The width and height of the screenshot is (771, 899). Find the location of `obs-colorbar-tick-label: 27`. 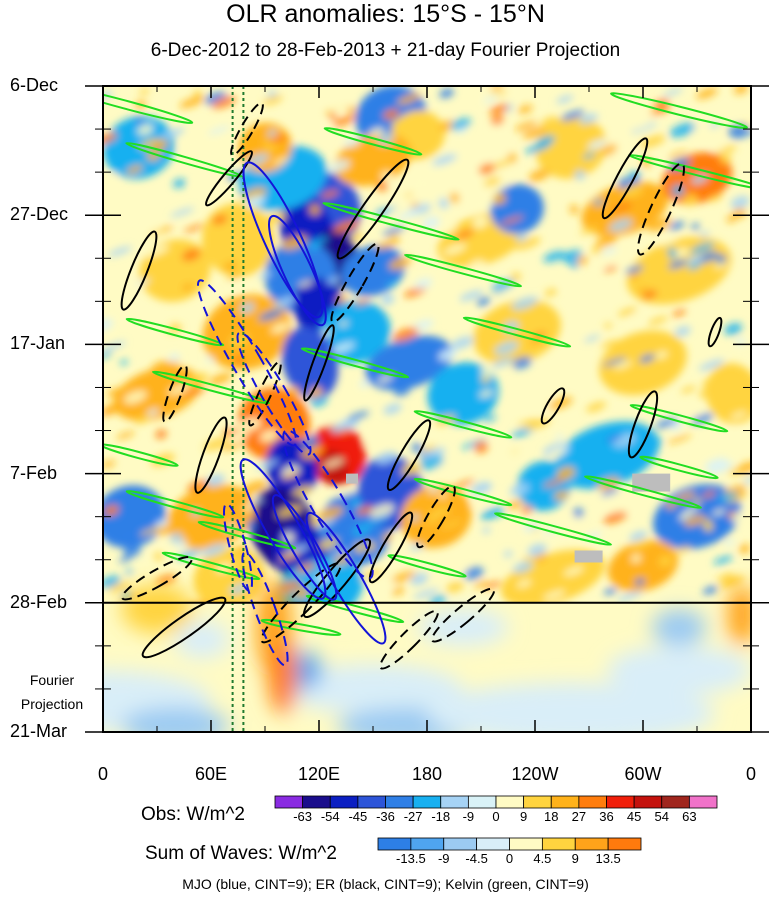

obs-colorbar-tick-label: 27 is located at coordinates (579, 816).